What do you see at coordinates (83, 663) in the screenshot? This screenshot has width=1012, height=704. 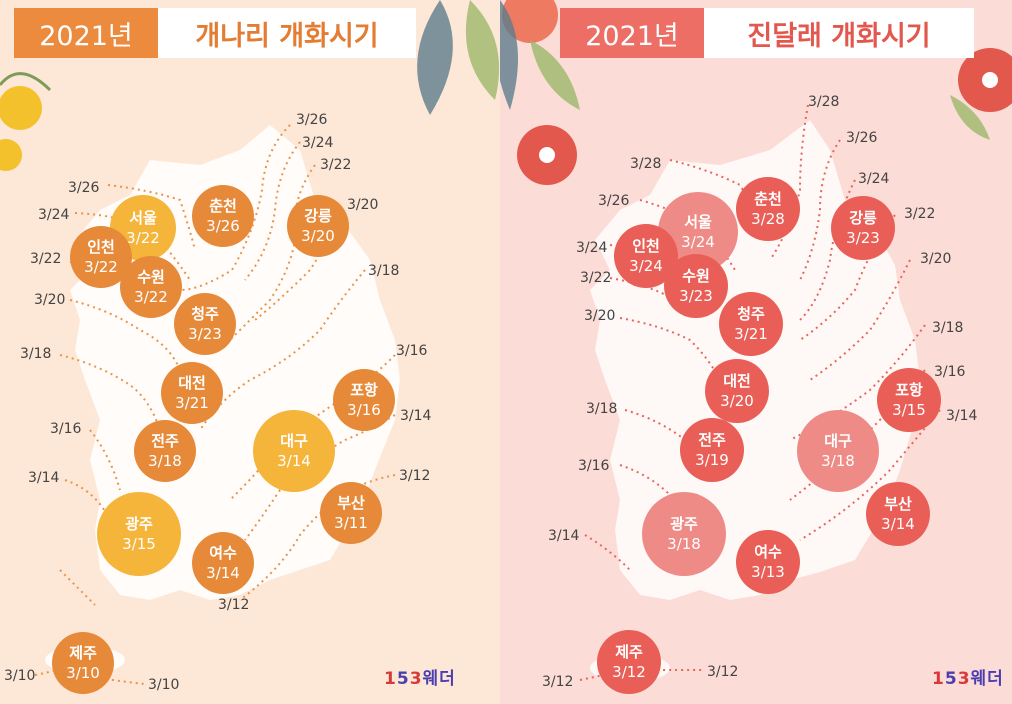 I see `city-jeju: 제주 3/10` at bounding box center [83, 663].